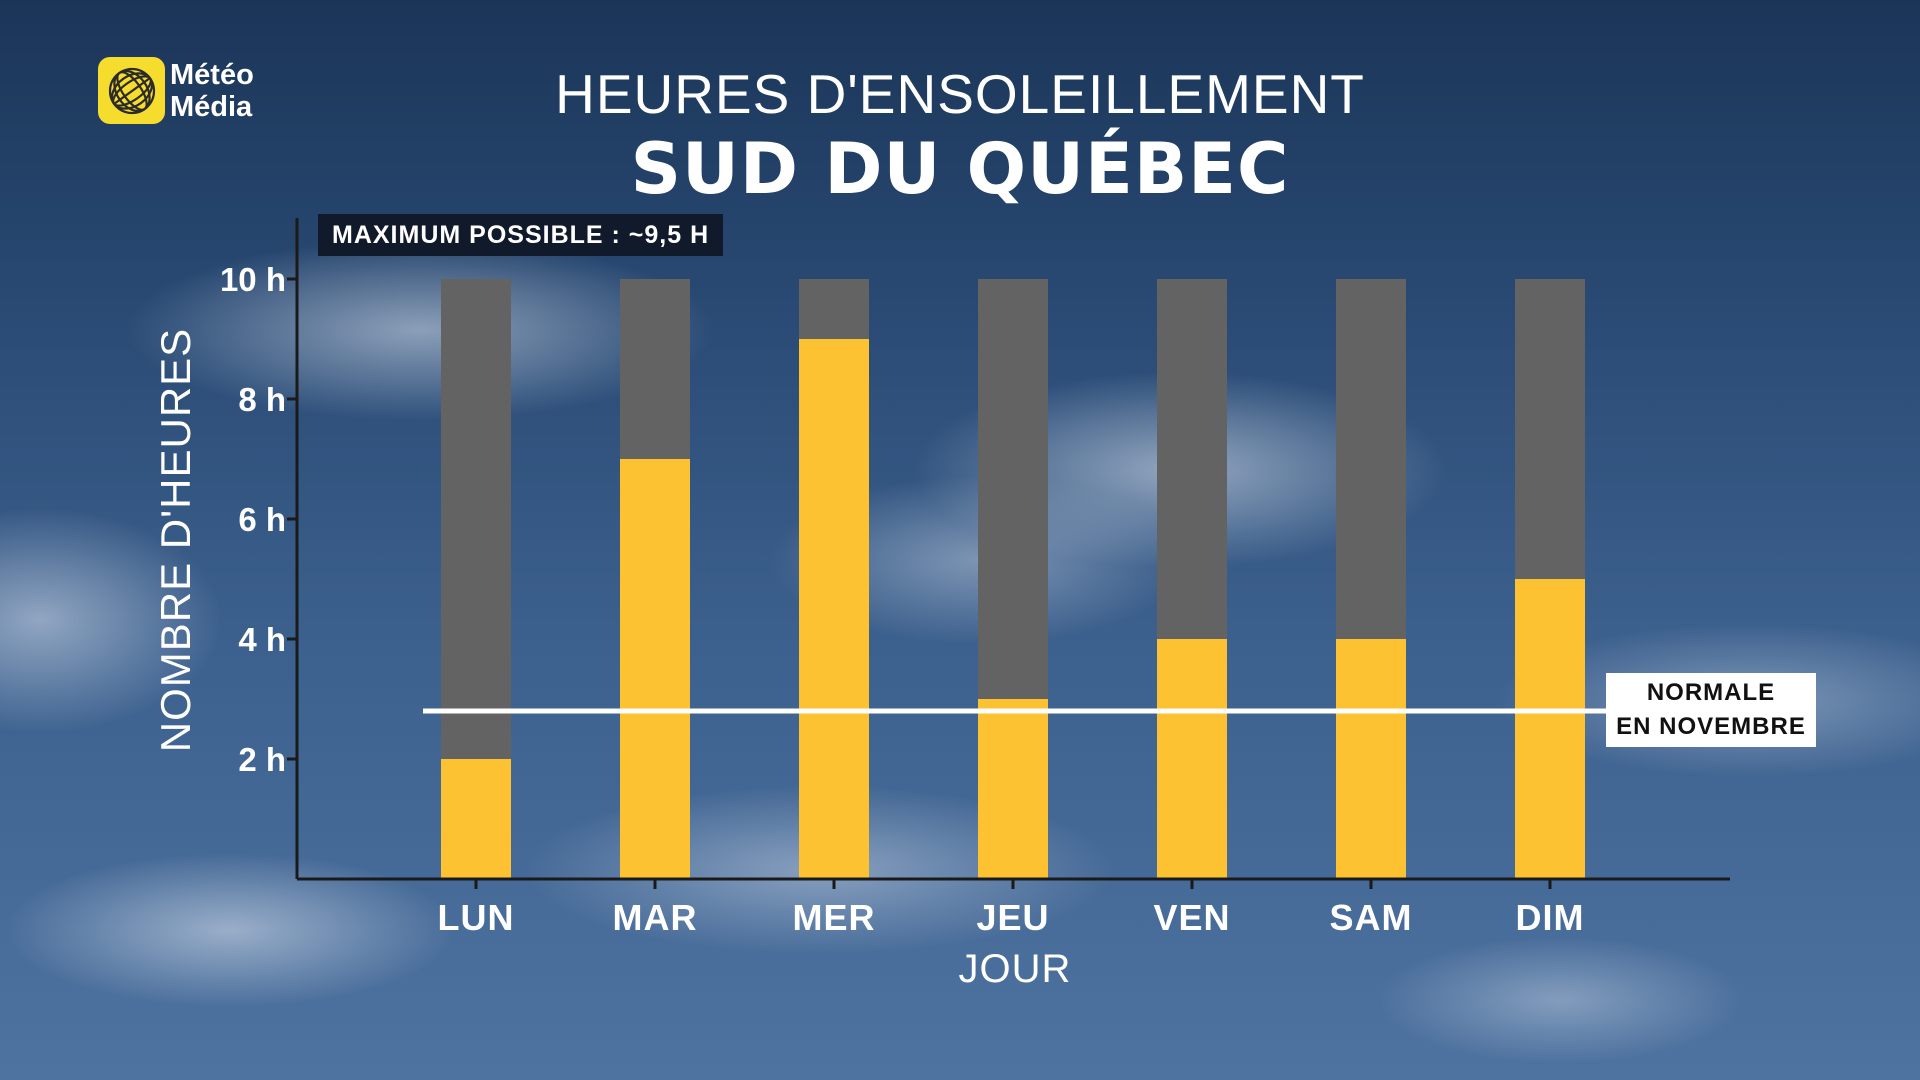 The height and width of the screenshot is (1080, 1920). What do you see at coordinates (262, 759) in the screenshot?
I see `y-tick-label: 2 h` at bounding box center [262, 759].